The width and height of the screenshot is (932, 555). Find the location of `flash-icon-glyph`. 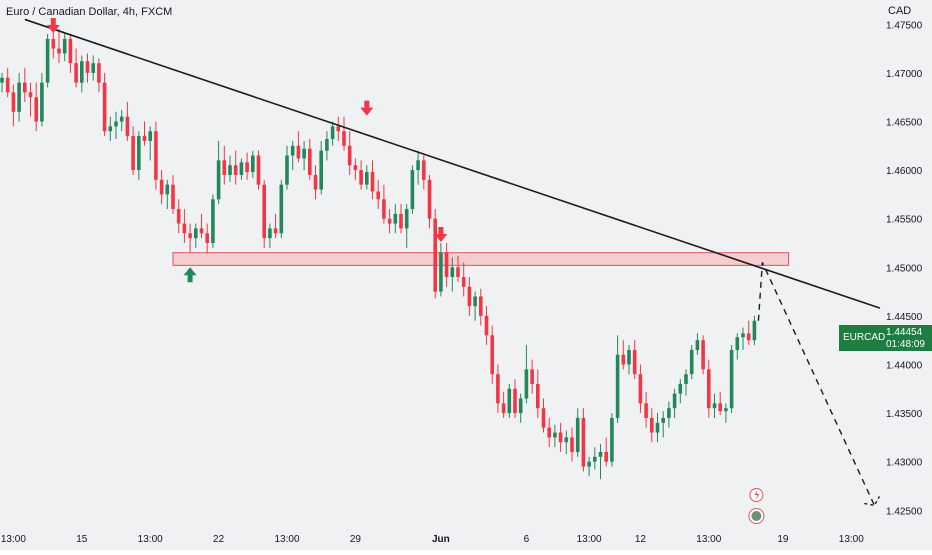

flash-icon-glyph is located at coordinates (757, 495).